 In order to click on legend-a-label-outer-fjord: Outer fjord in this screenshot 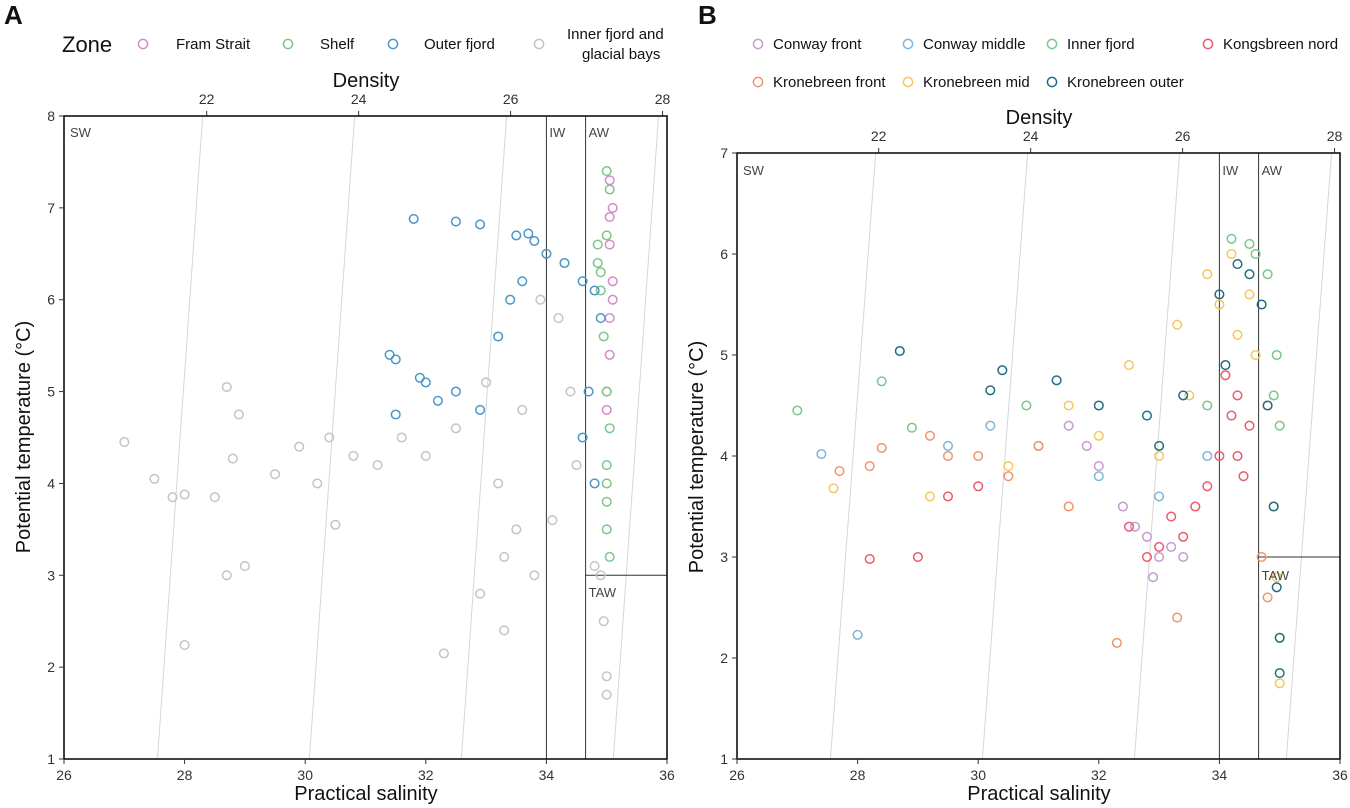, I will do `click(459, 44)`.